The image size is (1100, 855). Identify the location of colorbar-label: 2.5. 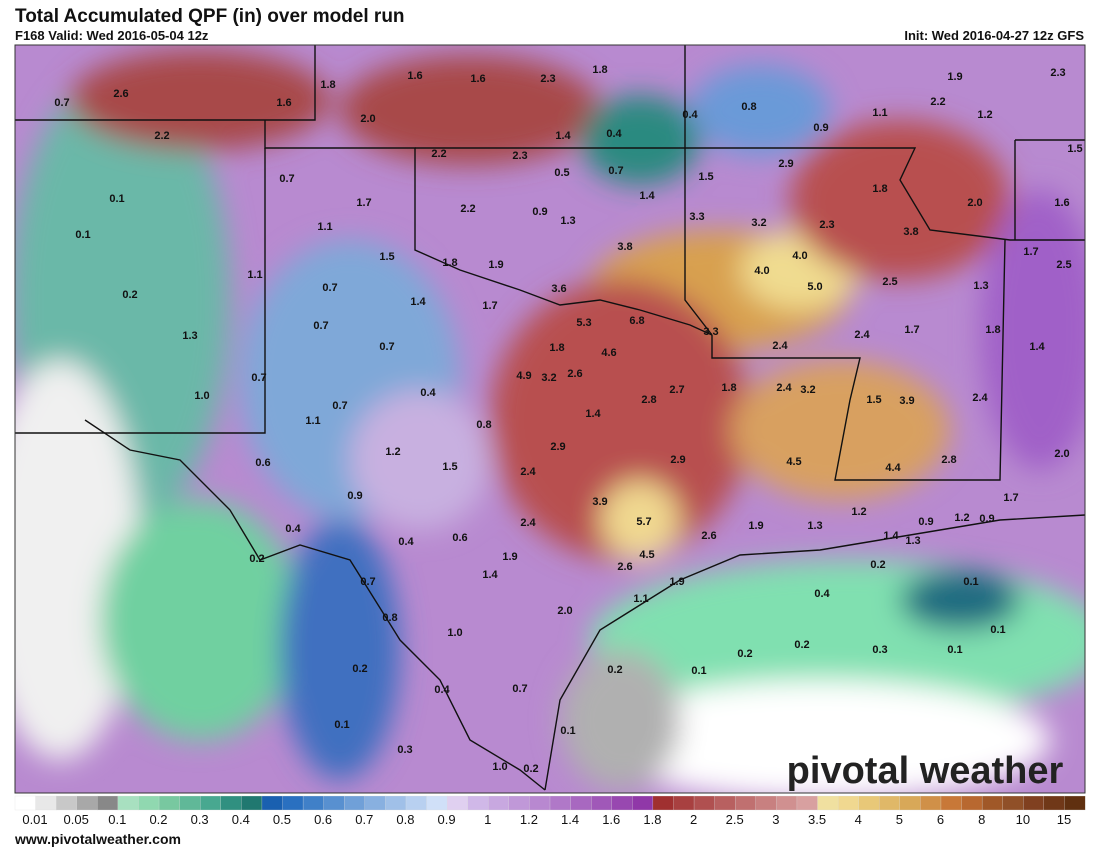
(735, 819).